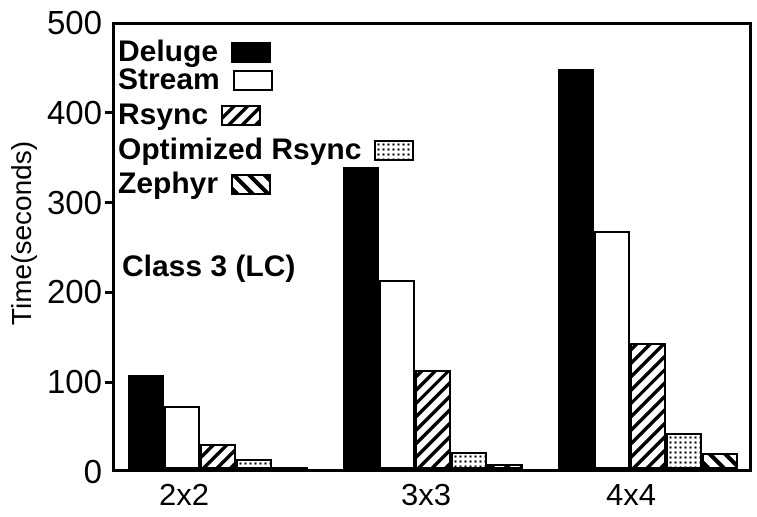 The image size is (757, 517). I want to click on legend-swatch-deluge, so click(251, 52).